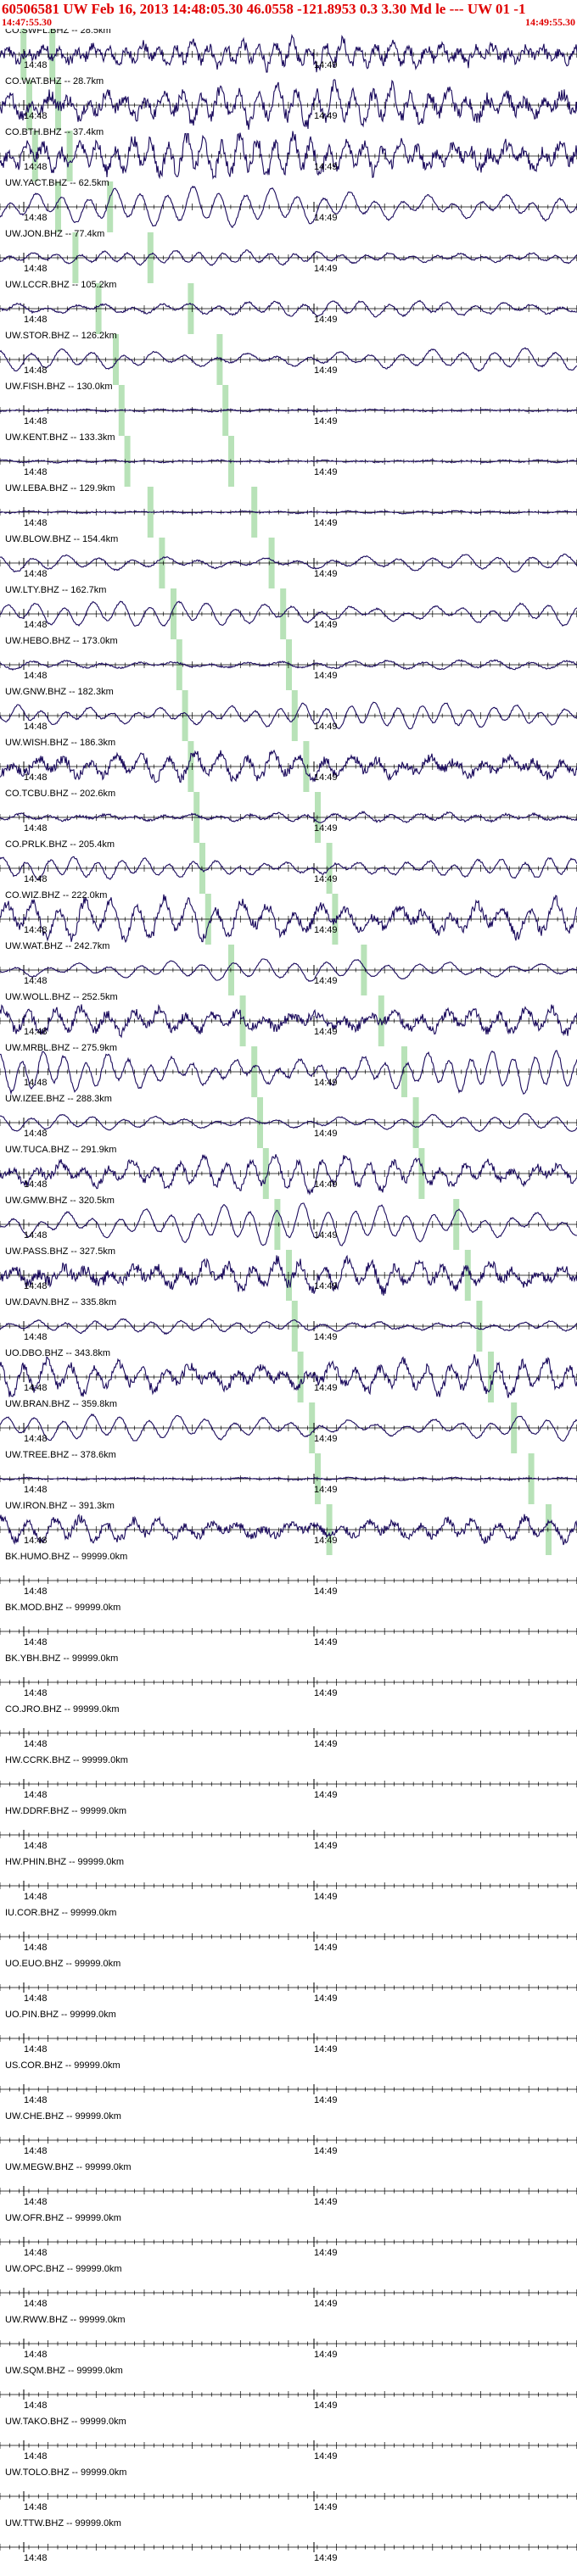  I want to click on station-label: UW.DAVN.BHZ -- 335.8km, so click(61, 1302).